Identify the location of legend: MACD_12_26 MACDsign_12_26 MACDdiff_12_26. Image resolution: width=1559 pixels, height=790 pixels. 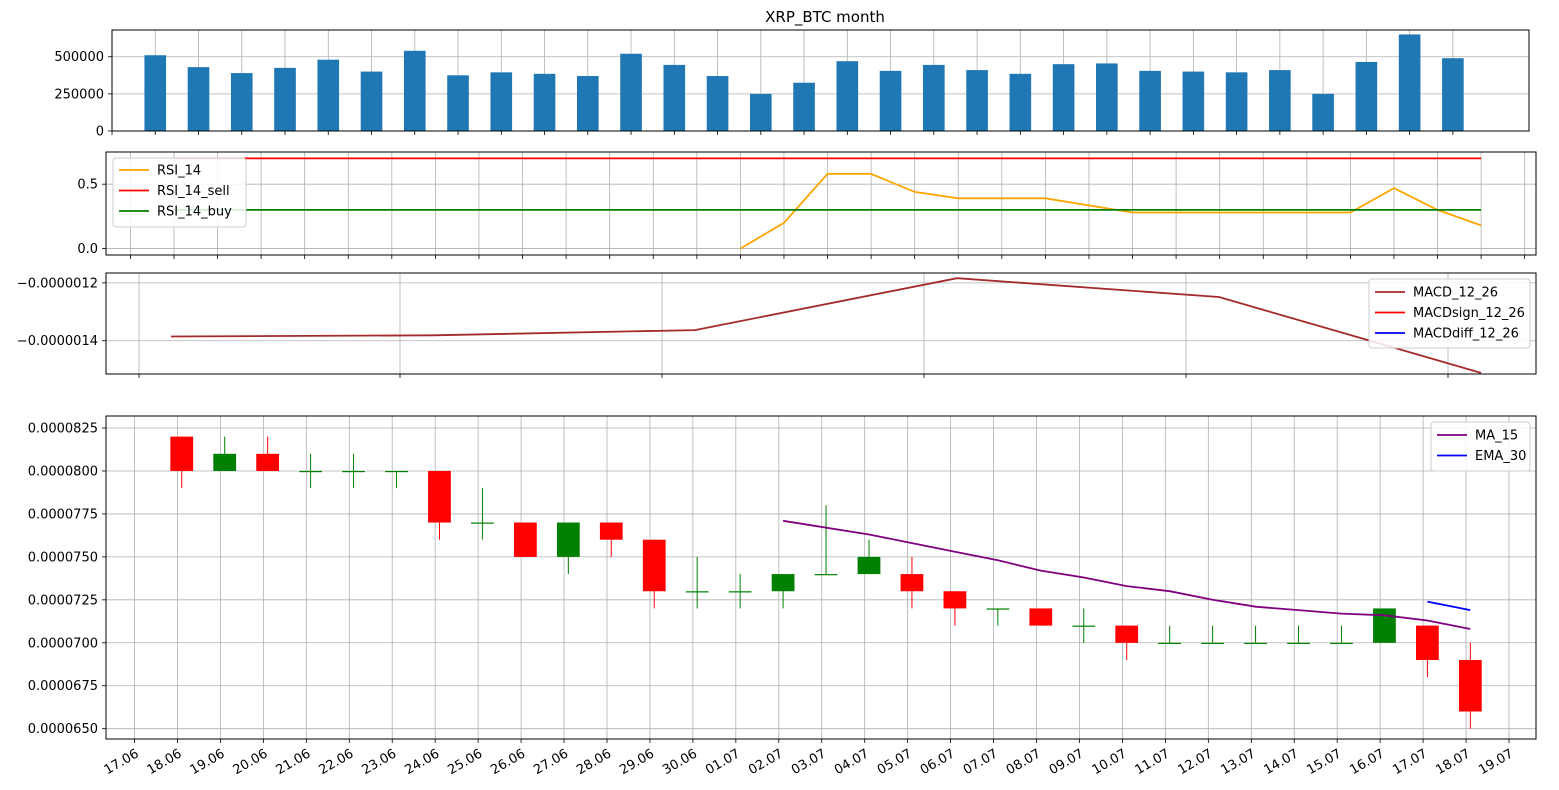
(1449, 313).